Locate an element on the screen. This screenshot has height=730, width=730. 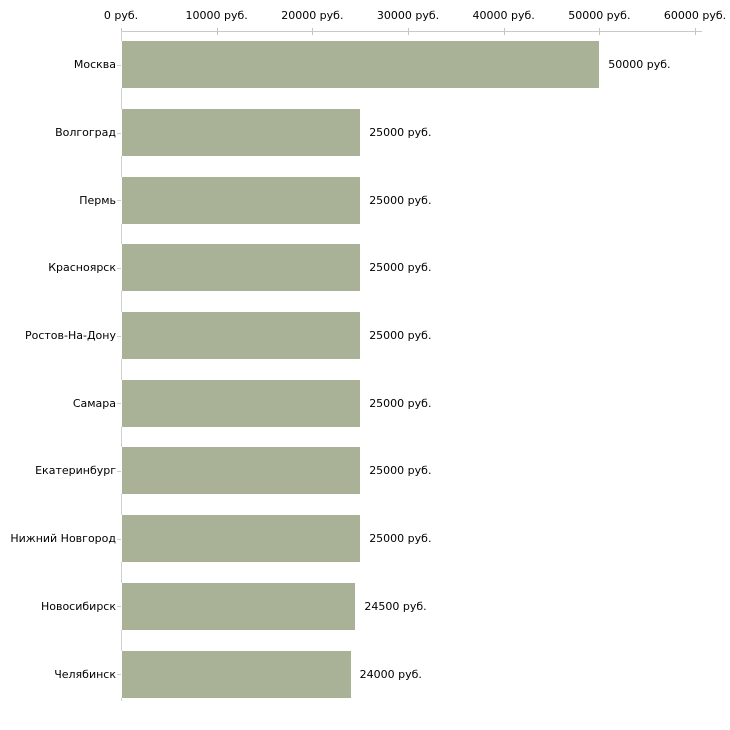
value-label: 24000 руб. is located at coordinates (390, 674).